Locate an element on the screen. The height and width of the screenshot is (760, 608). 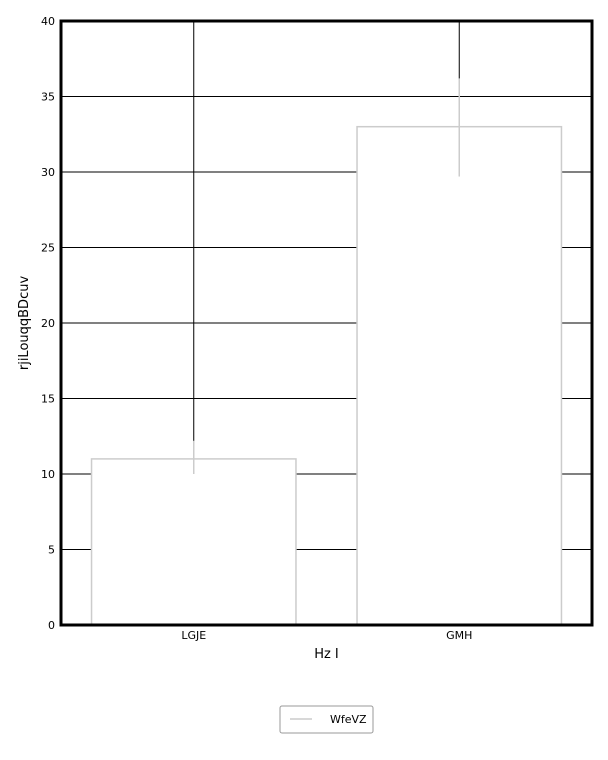
y-tick-label-5: 5 is located at coordinates (51, 550).